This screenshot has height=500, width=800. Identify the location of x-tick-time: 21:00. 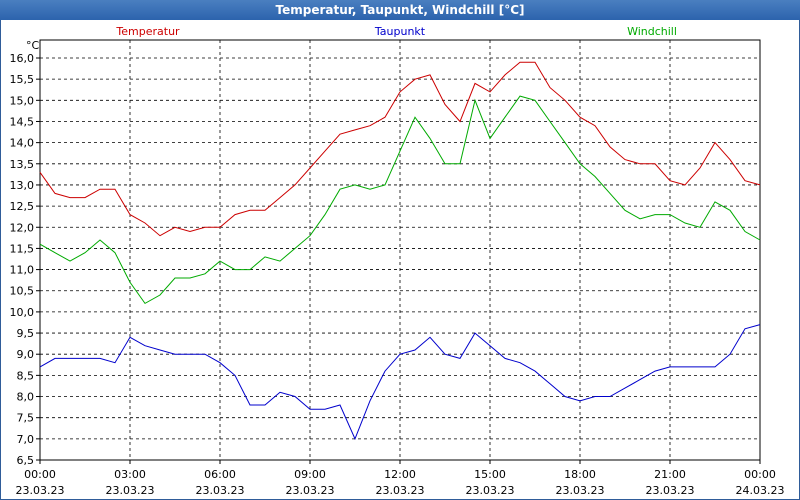
(670, 474).